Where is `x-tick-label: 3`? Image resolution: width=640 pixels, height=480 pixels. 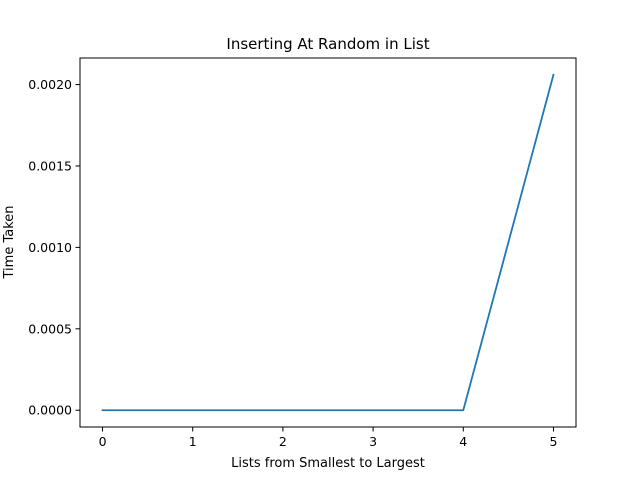
x-tick-label: 3 is located at coordinates (373, 441).